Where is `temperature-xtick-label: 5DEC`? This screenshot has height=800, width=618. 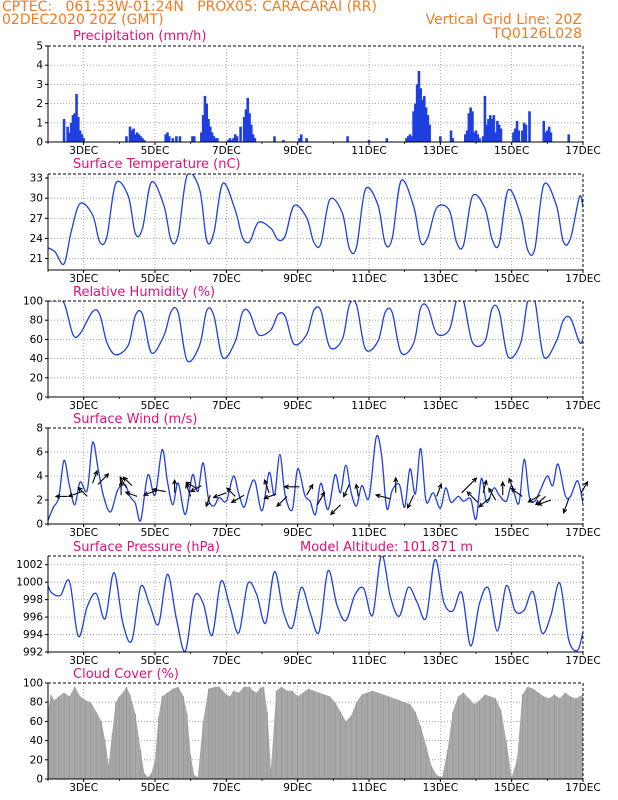 temperature-xtick-label: 5DEC is located at coordinates (155, 279).